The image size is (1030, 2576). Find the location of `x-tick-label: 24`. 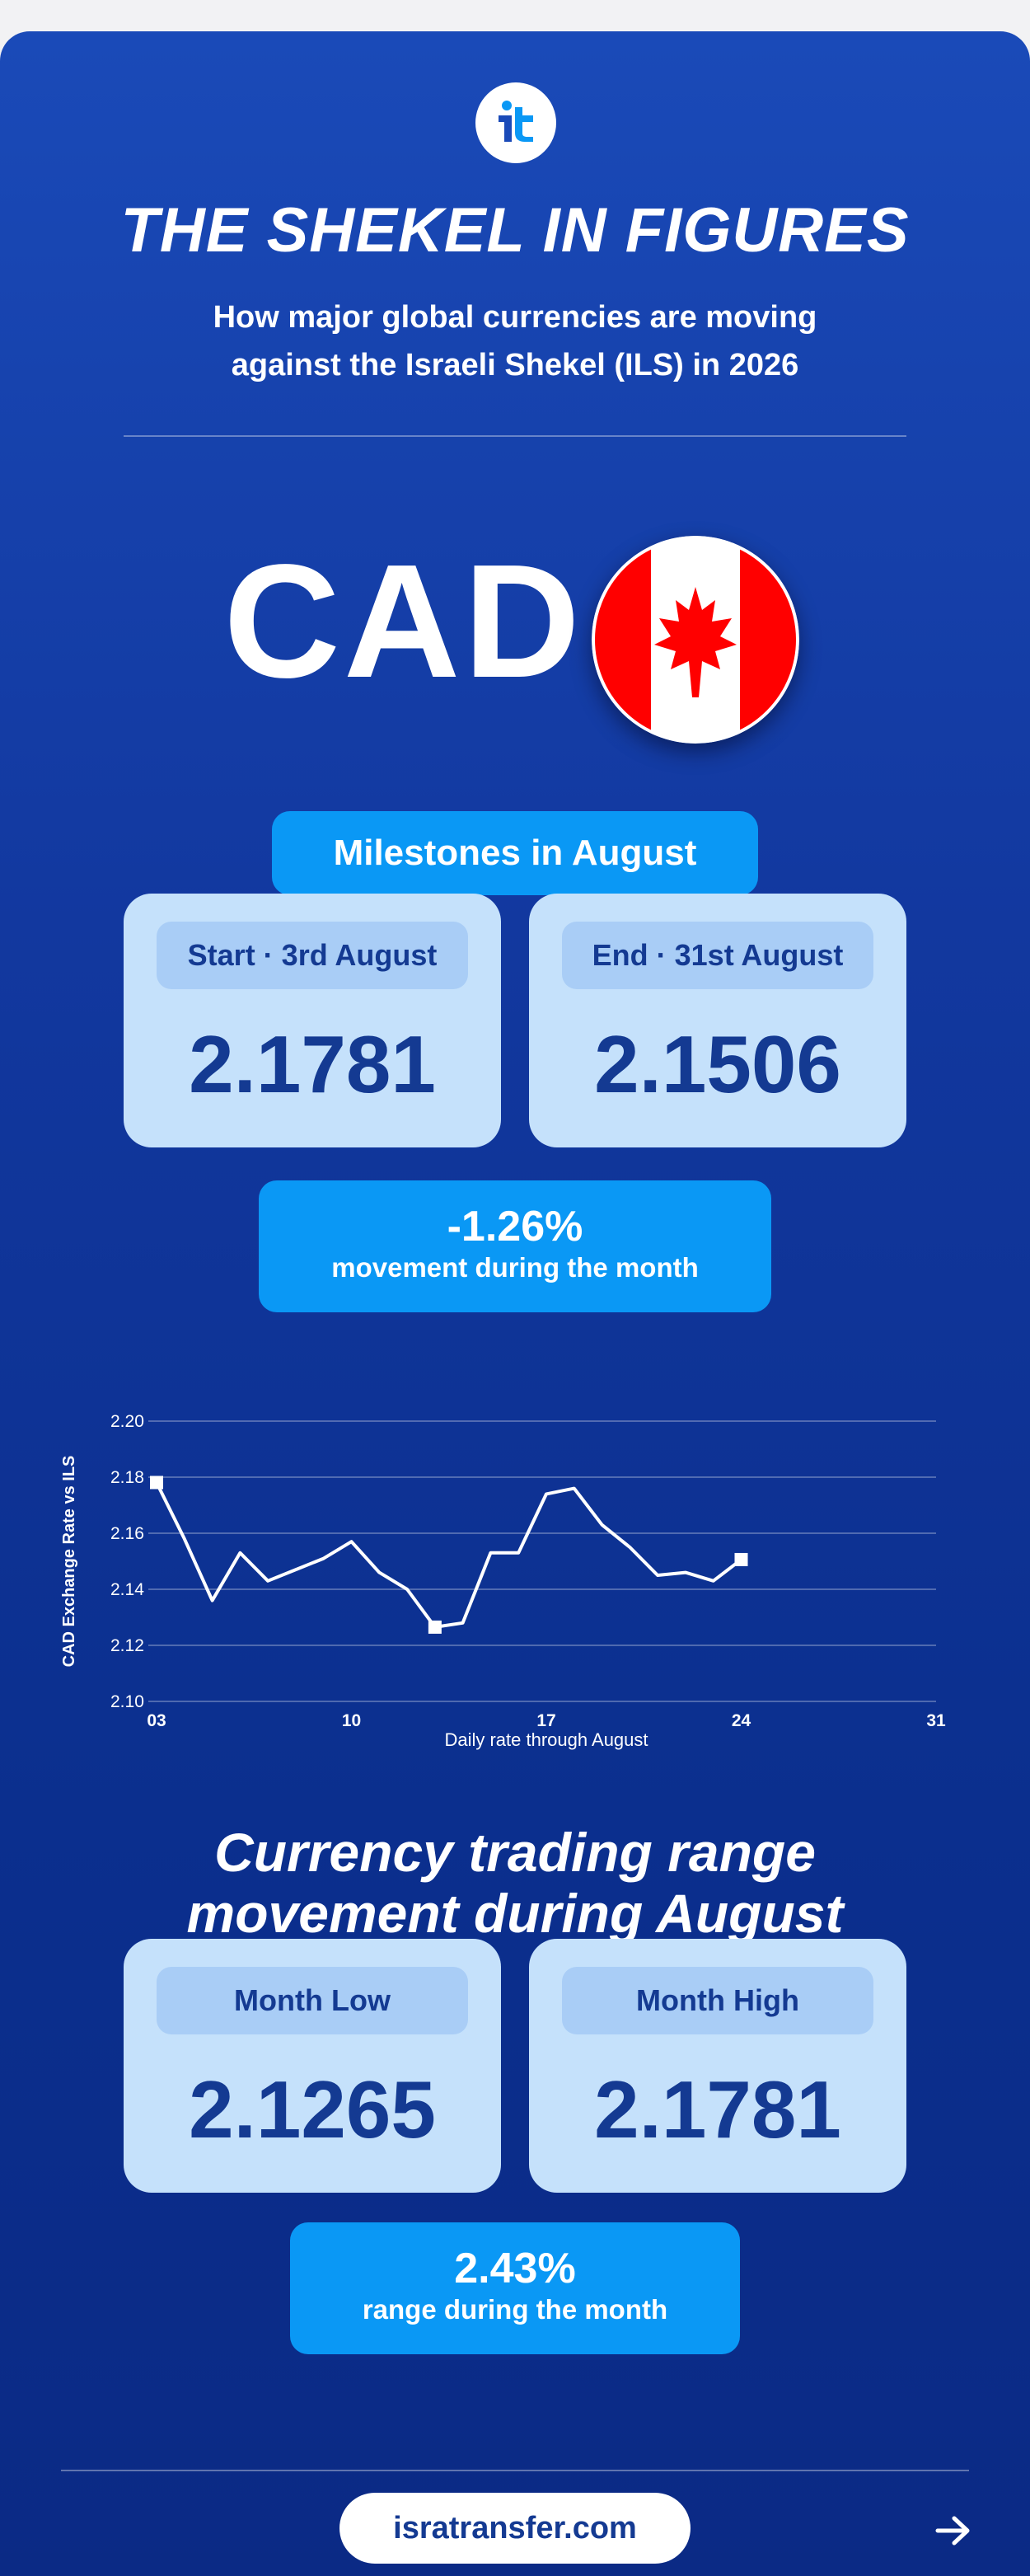

x-tick-label: 24 is located at coordinates (741, 1721).